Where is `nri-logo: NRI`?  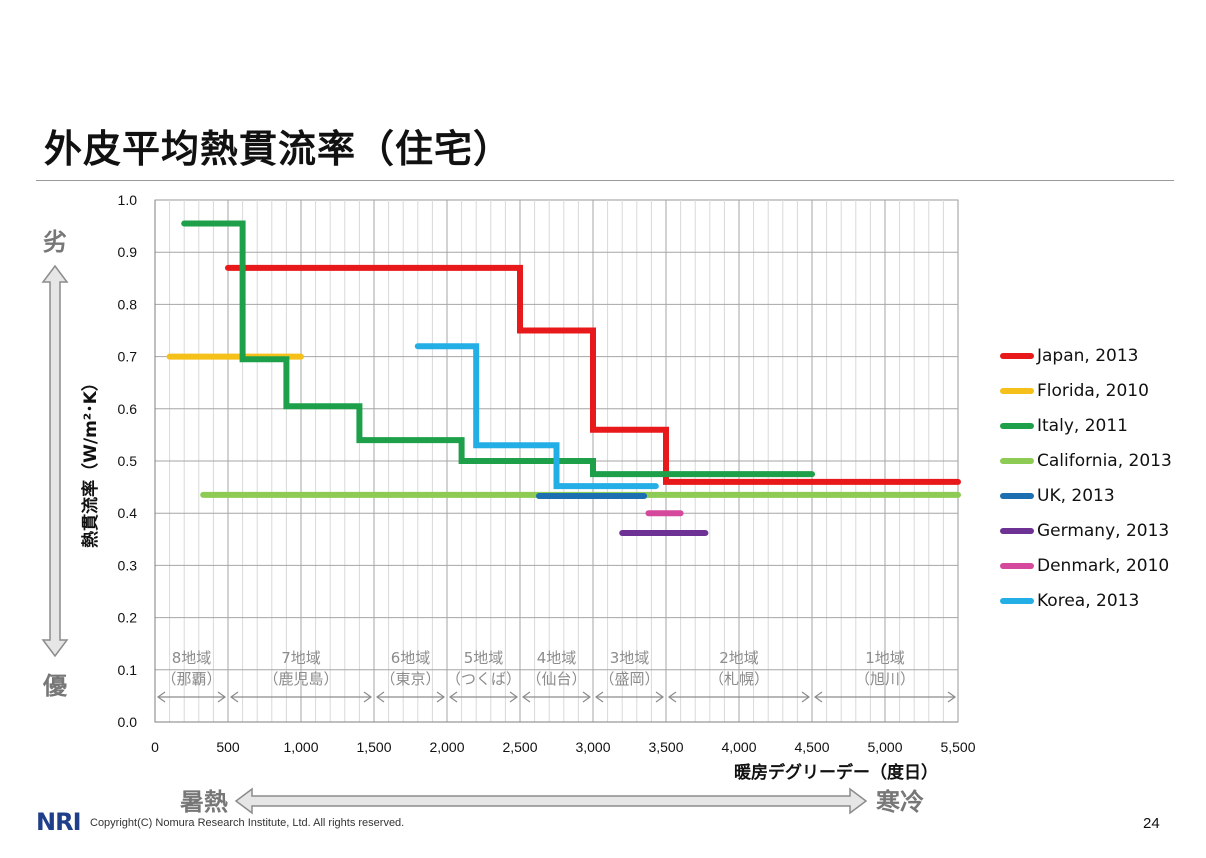
nri-logo: NRI is located at coordinates (58, 822).